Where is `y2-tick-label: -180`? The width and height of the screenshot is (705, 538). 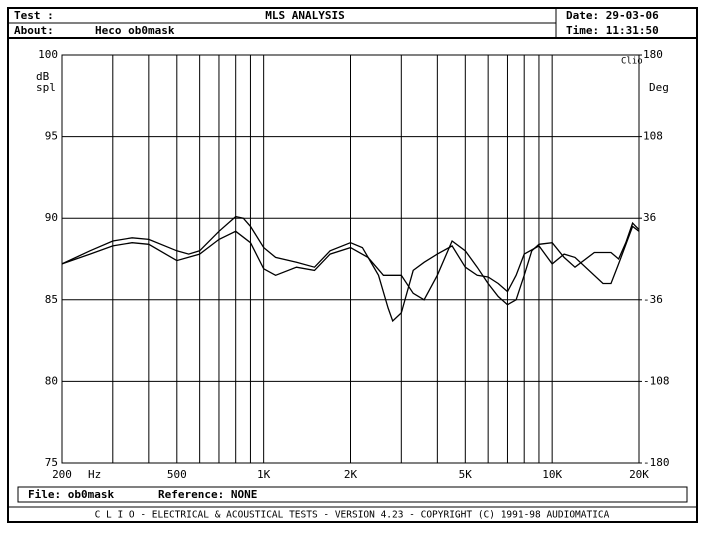 y2-tick-label: -180 is located at coordinates (656, 462).